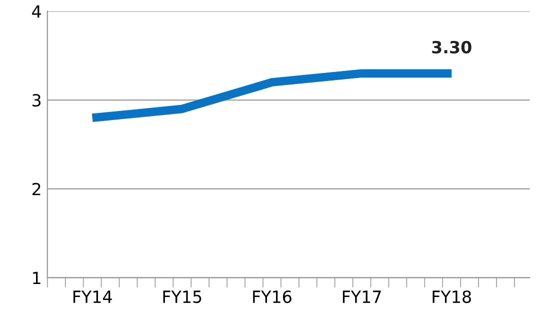 This screenshot has width=545, height=321. Describe the element at coordinates (36, 11) in the screenshot. I see `y-tick-label: 4` at that location.